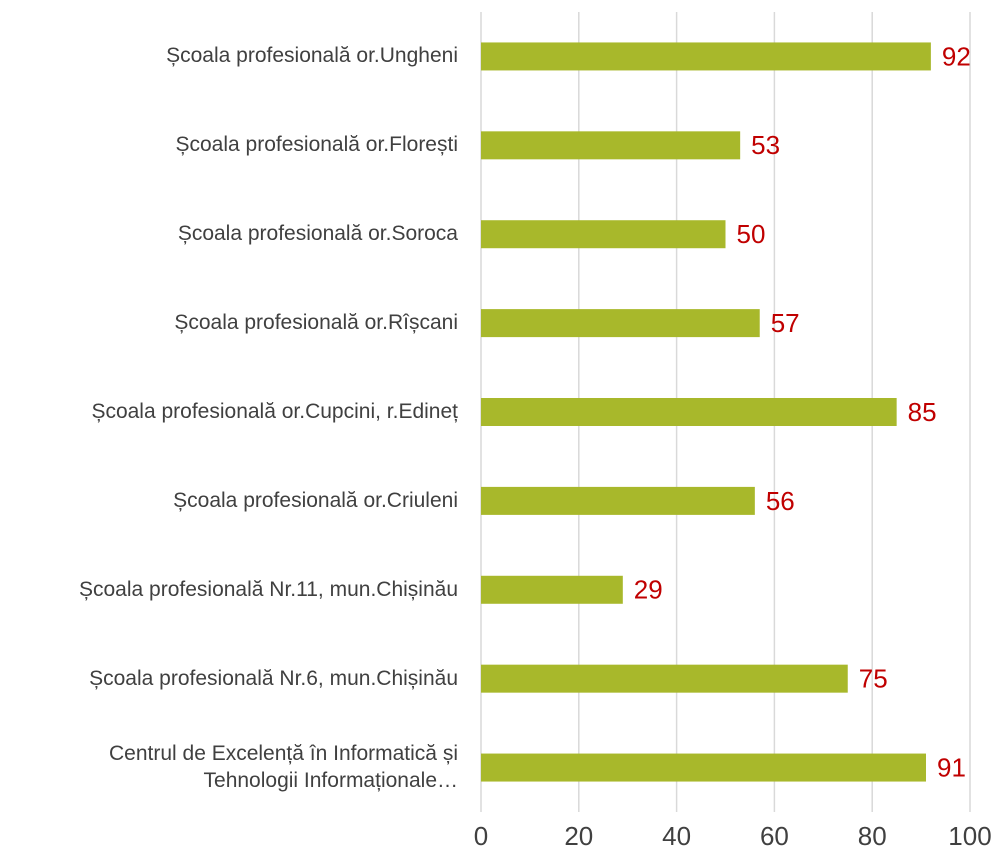 The width and height of the screenshot is (999, 861). Describe the element at coordinates (676, 836) in the screenshot. I see `x-tick-label: 40` at that location.